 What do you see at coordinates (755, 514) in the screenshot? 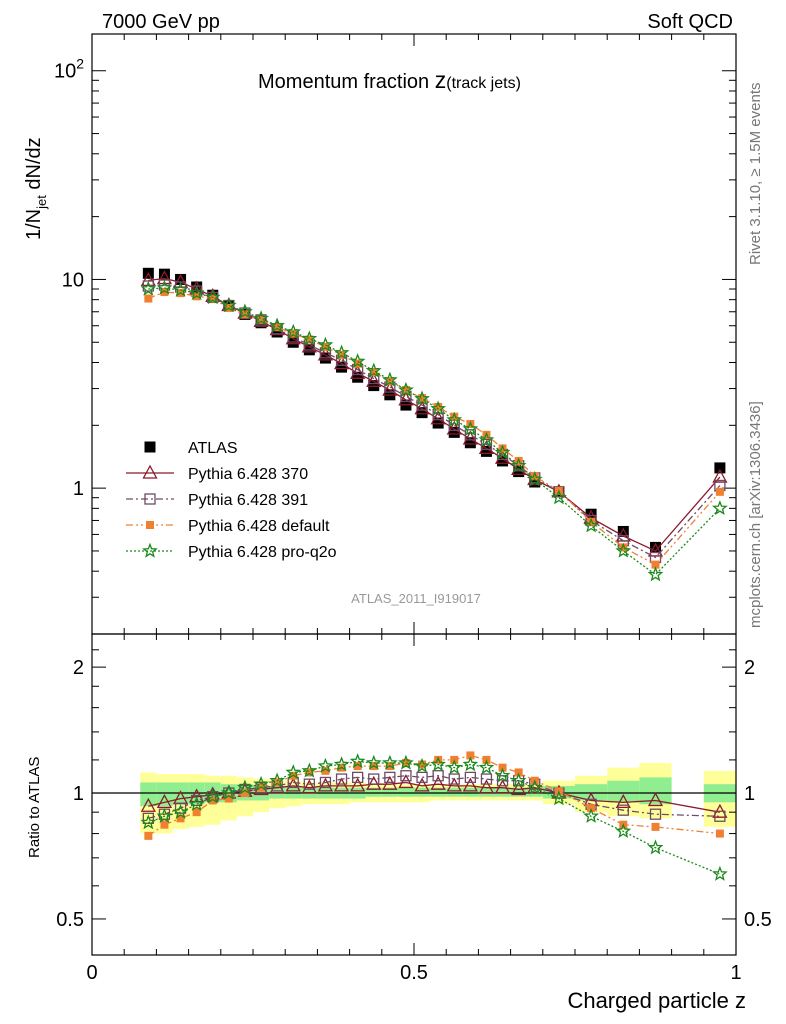
I see `mcplots-label: mcplots.cern.ch [arXiv:1306.3436]` at bounding box center [755, 514].